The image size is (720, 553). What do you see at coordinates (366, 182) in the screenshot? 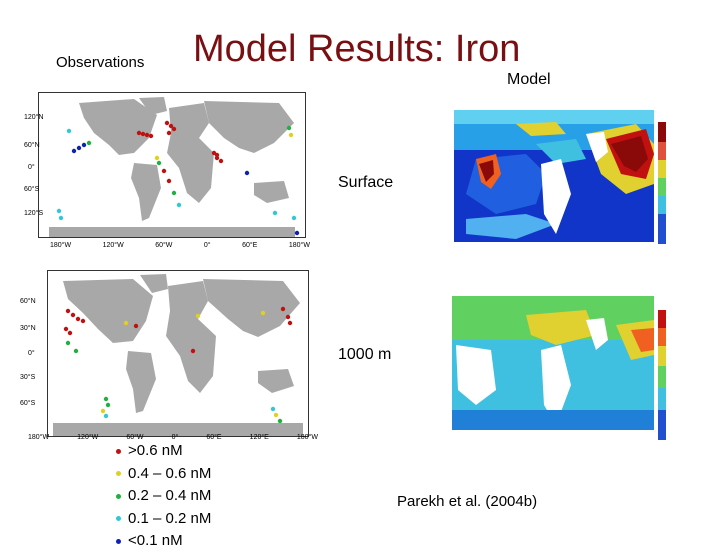
I see `surface-label: Surface` at bounding box center [366, 182].